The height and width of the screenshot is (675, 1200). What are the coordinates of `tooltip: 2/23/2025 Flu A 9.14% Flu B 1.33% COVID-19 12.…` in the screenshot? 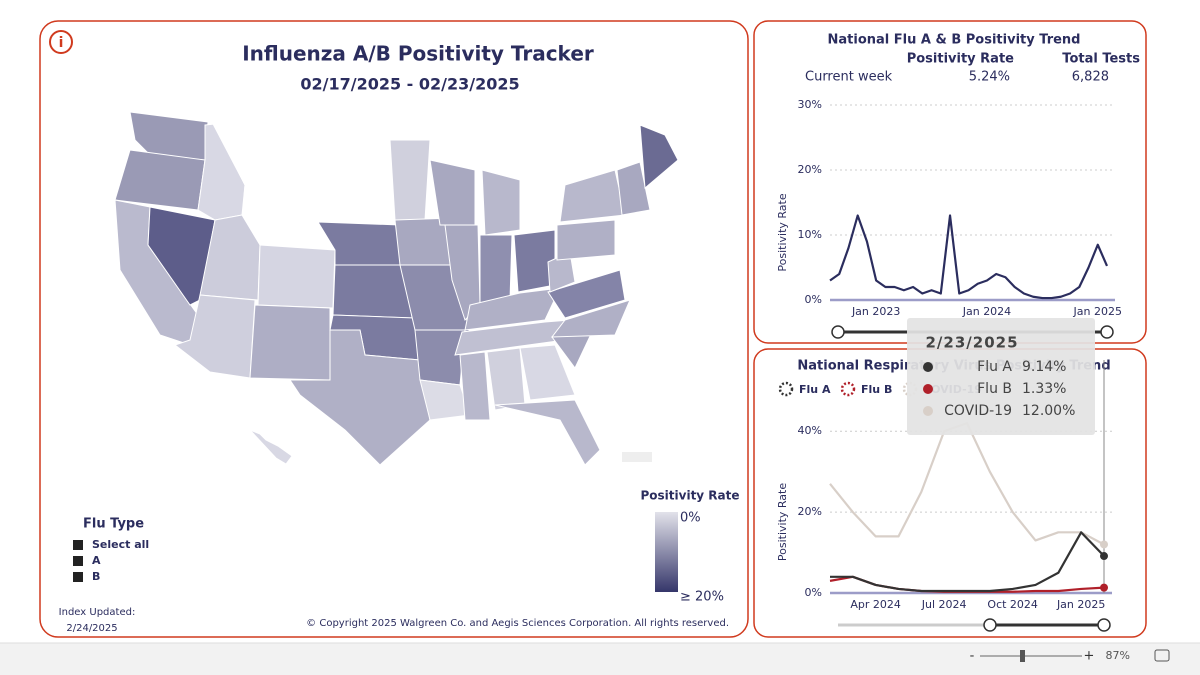 It's located at (1001, 376).